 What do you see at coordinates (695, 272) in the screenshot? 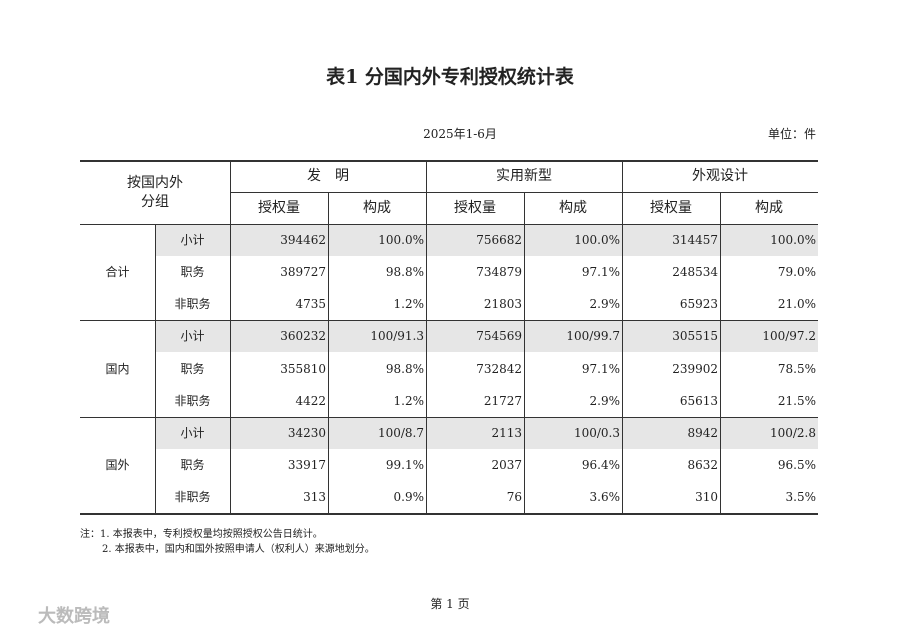
I see `cell: 248534` at bounding box center [695, 272].